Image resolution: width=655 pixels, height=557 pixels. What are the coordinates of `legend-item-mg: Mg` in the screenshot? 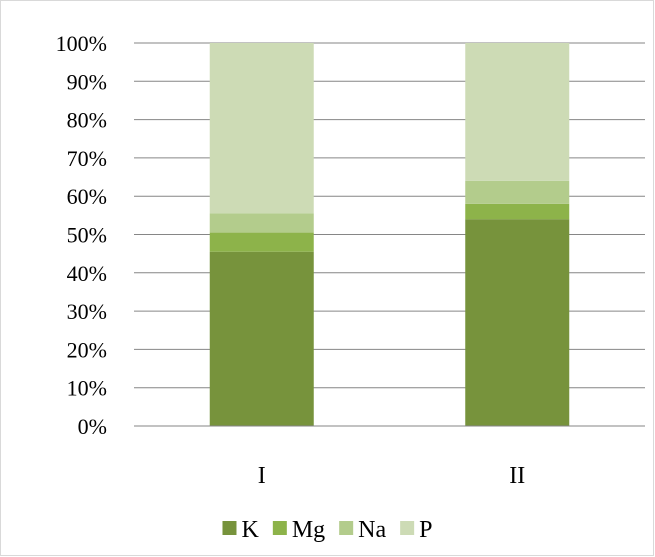 It's located at (298, 530).